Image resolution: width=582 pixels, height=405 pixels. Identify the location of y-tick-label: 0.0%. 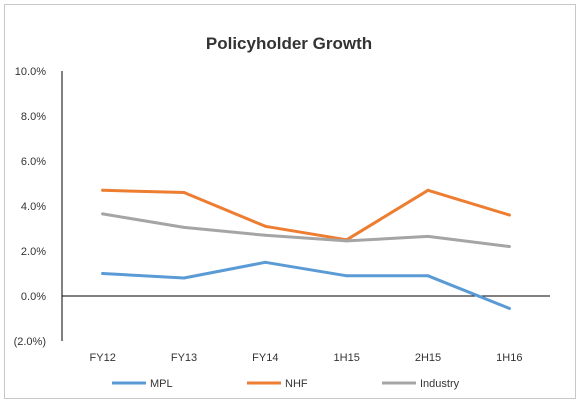
(33, 297).